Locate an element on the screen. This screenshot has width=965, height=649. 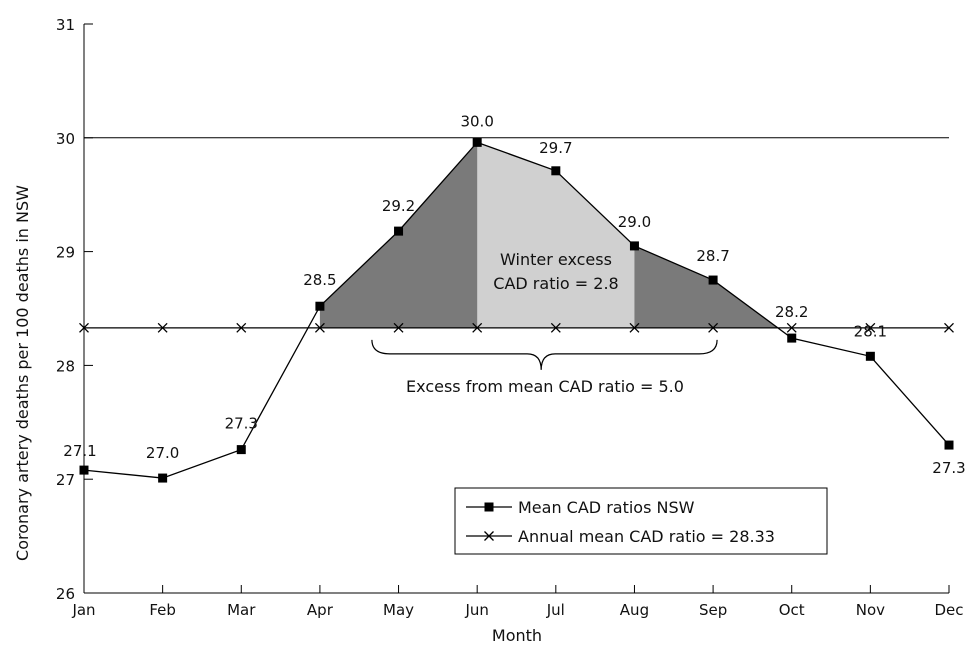
y-tick-label: 27 is located at coordinates (65, 480).